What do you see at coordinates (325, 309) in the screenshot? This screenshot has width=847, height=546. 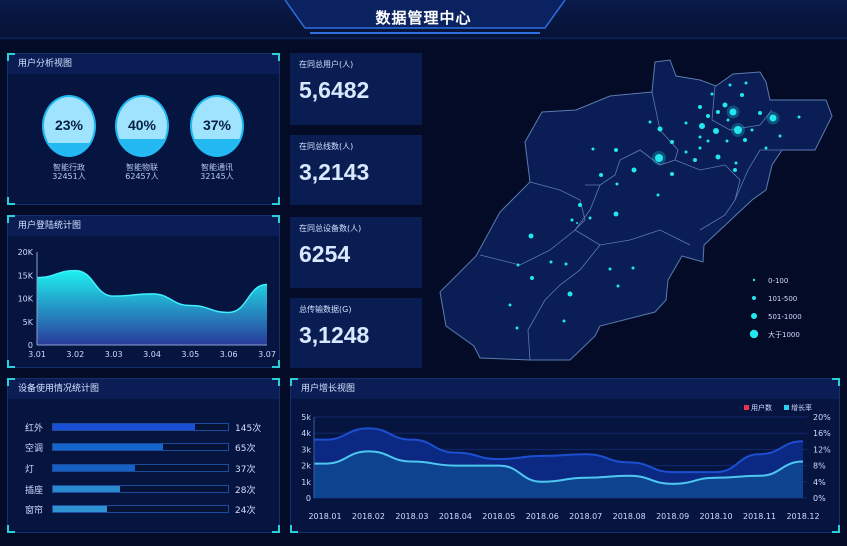 I see `stat-label: 总传输数据(G)` at bounding box center [325, 309].